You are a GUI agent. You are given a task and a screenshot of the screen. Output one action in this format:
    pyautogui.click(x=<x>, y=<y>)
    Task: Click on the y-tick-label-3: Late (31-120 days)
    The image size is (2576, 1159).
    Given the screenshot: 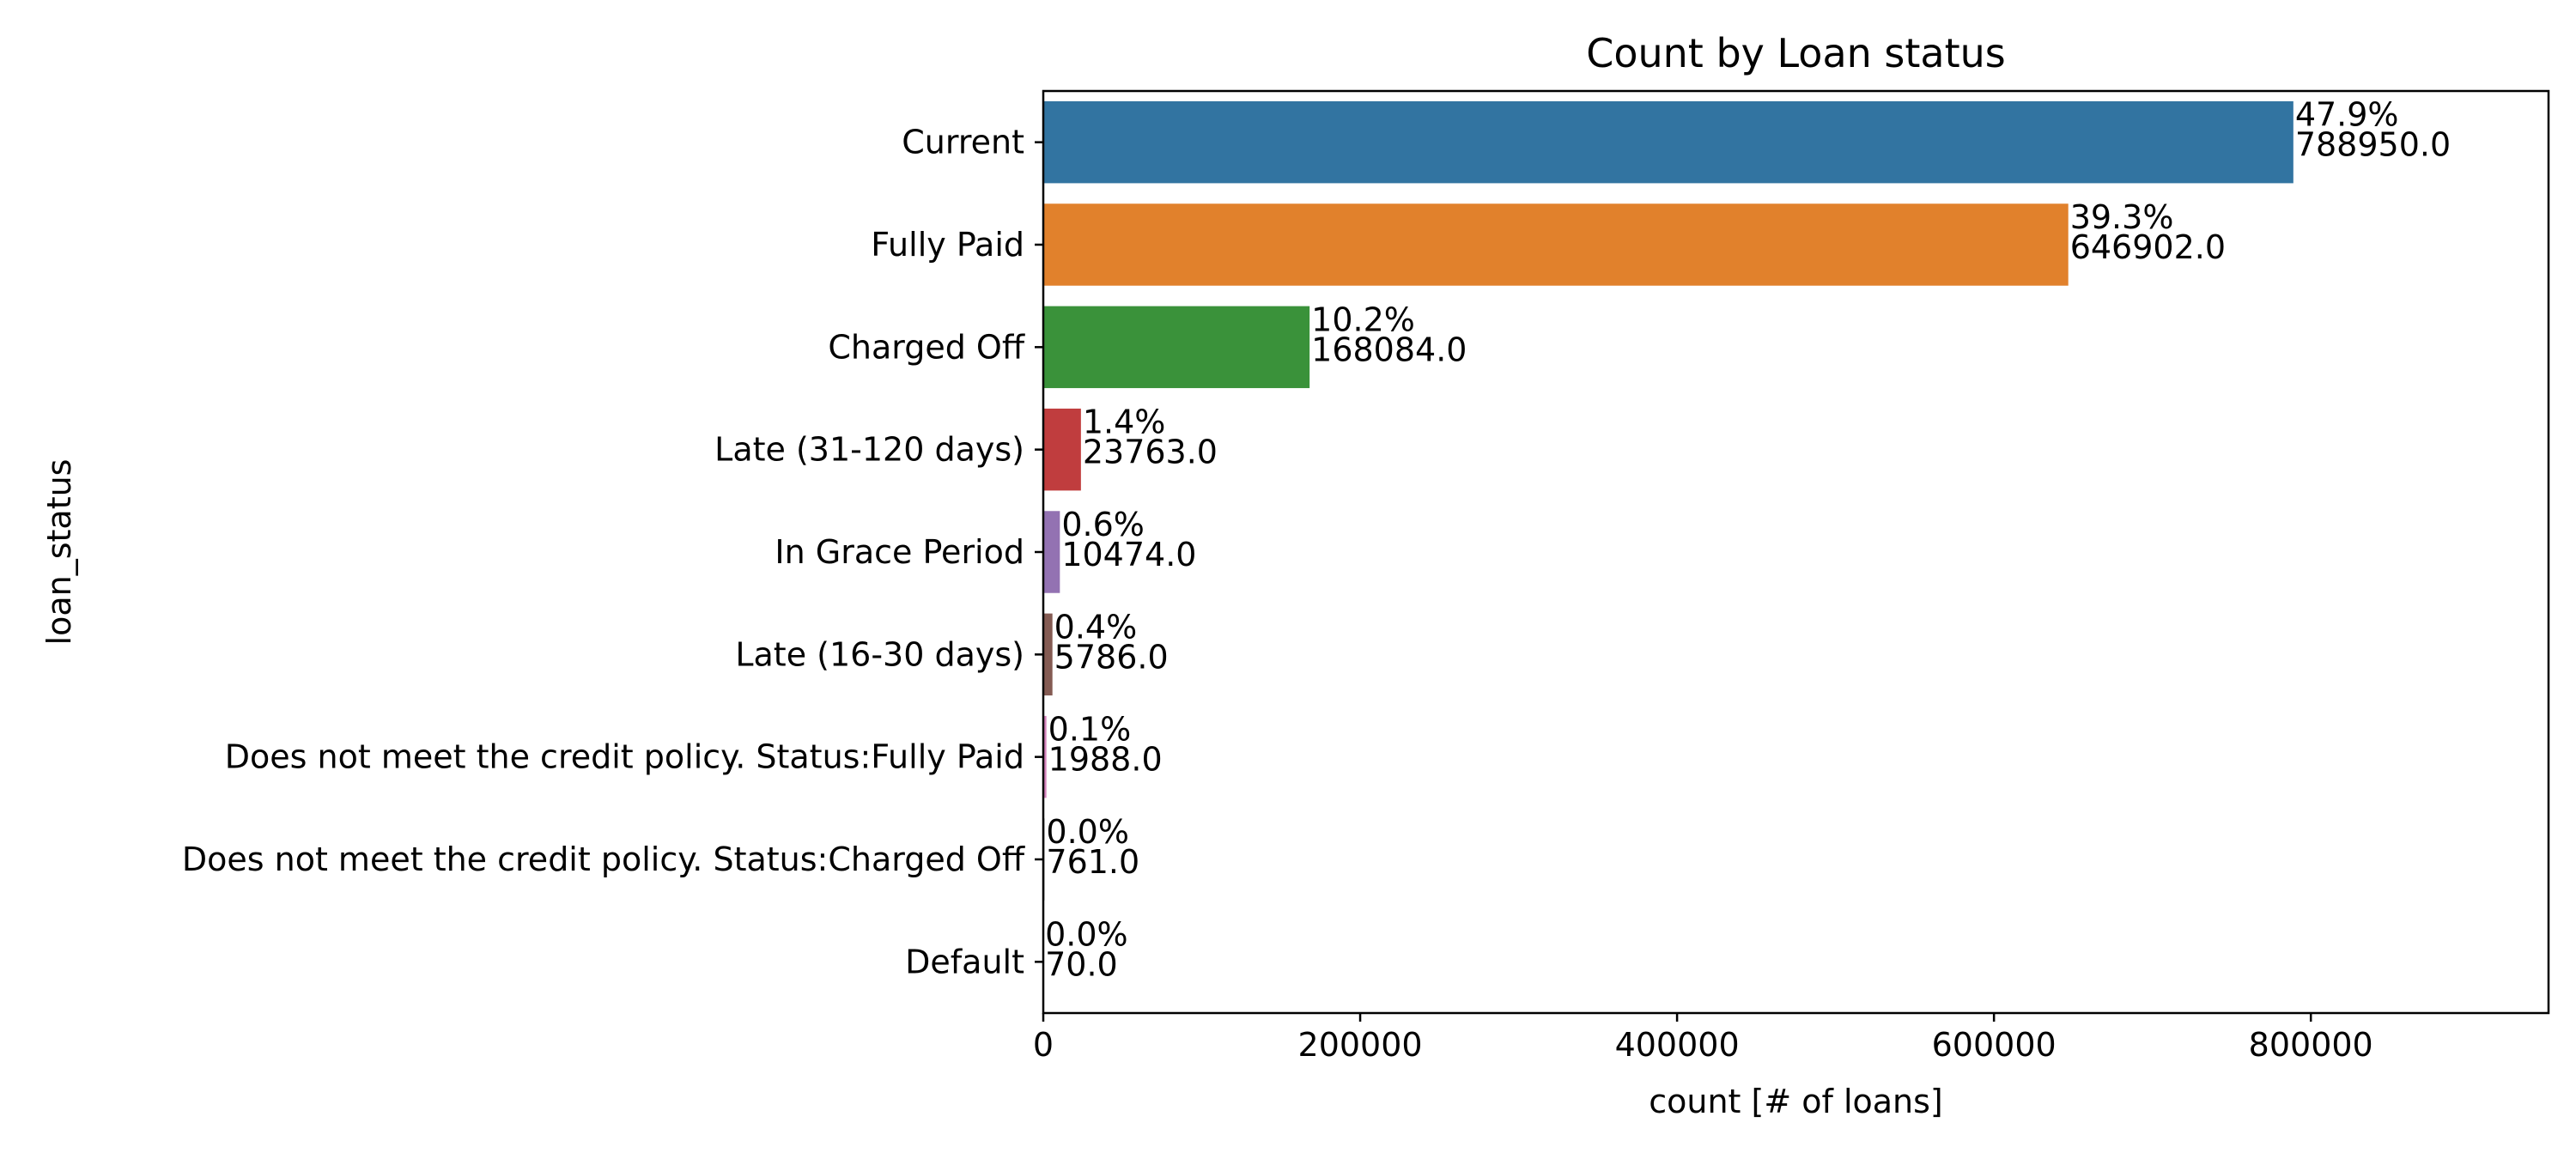 What is the action you would take?
    pyautogui.click(x=869, y=450)
    